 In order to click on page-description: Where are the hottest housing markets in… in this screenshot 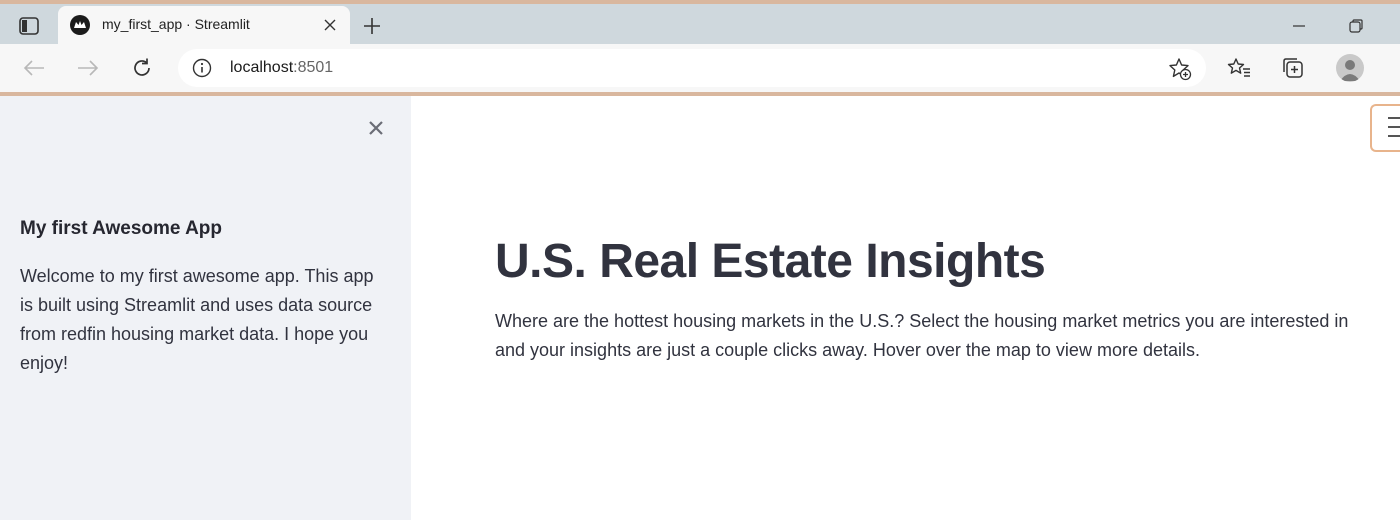, I will do `click(922, 335)`.